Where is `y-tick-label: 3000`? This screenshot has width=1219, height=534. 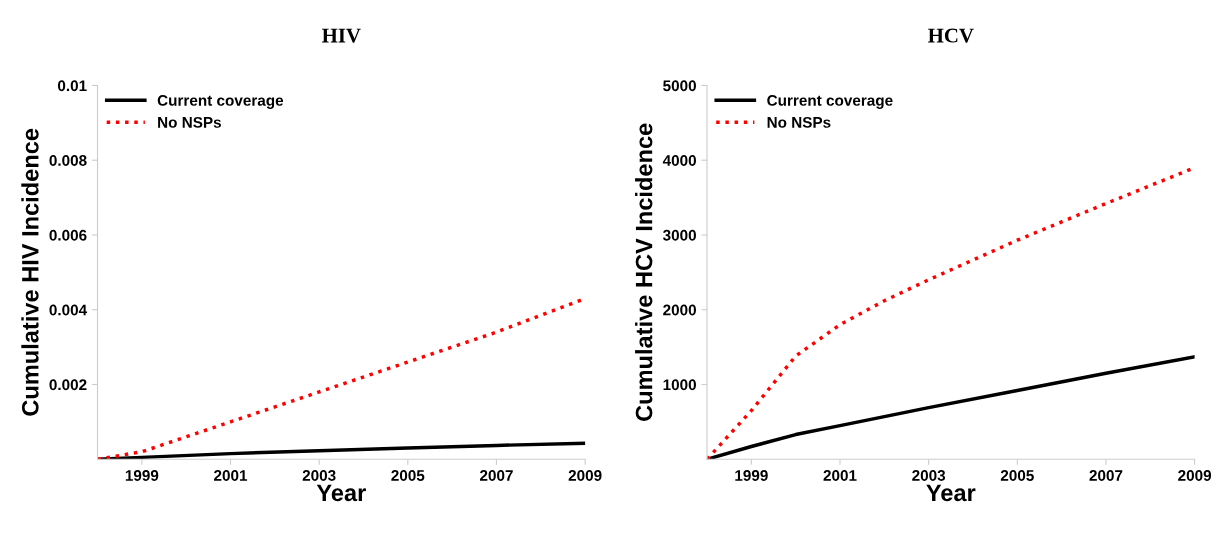
y-tick-label: 3000 is located at coordinates (679, 235).